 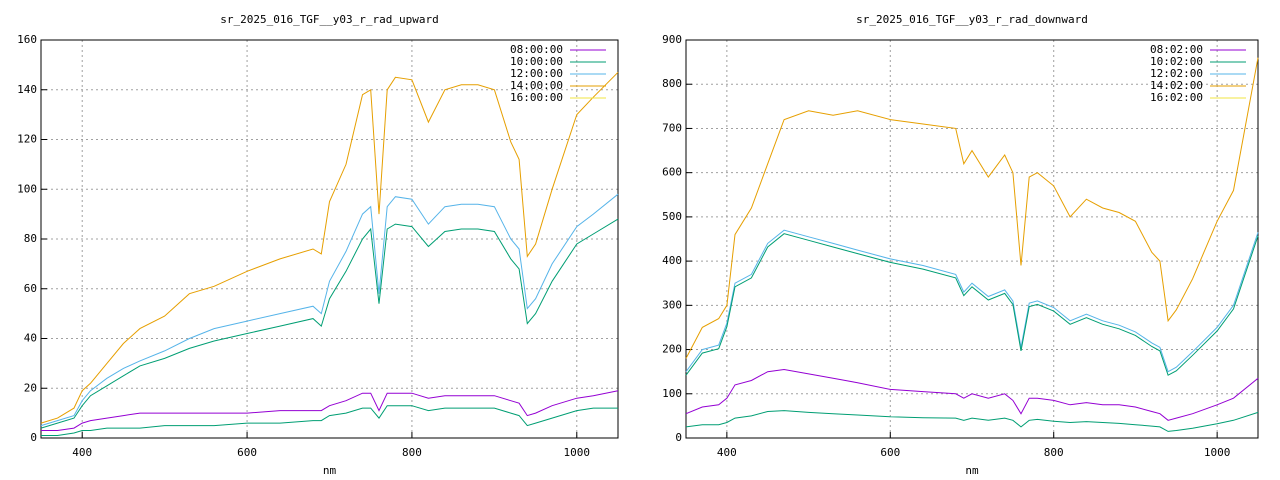 What do you see at coordinates (1176, 61) in the screenshot?
I see `legend-label: 10:02:00` at bounding box center [1176, 61].